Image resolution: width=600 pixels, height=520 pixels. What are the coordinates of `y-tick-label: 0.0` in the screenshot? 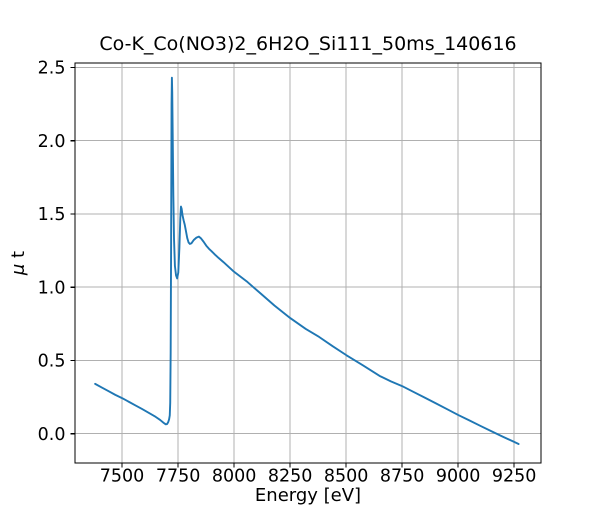 It's located at (52, 435).